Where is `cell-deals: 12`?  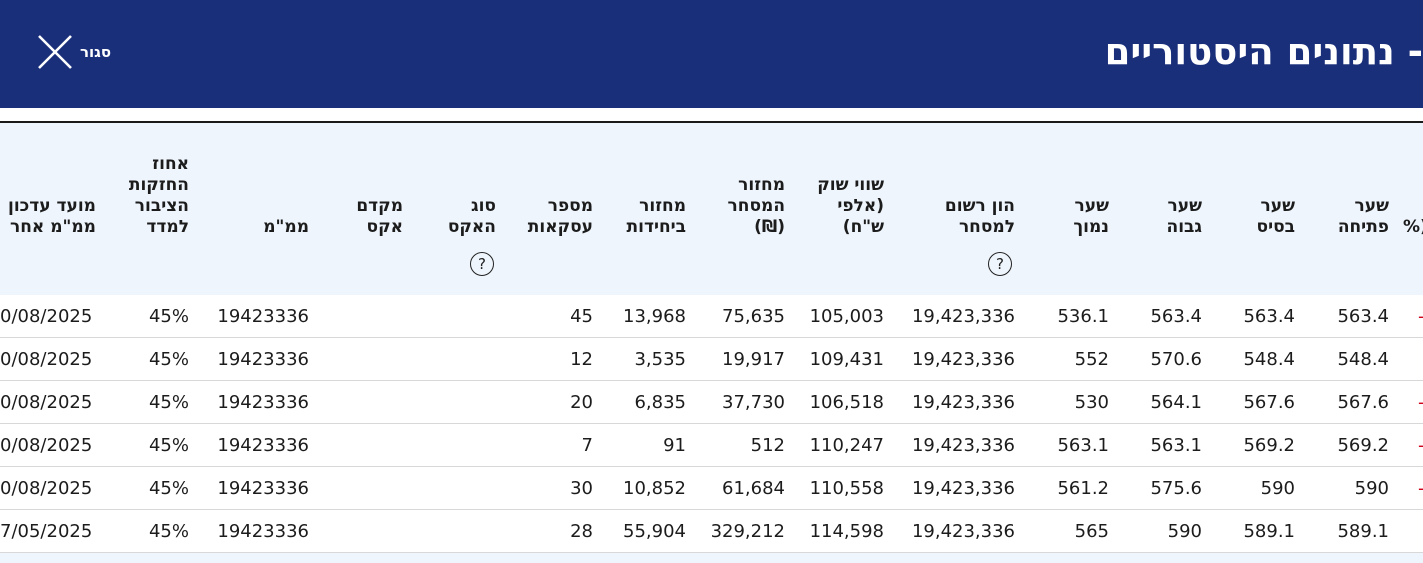 cell-deals: 12 is located at coordinates (581, 359).